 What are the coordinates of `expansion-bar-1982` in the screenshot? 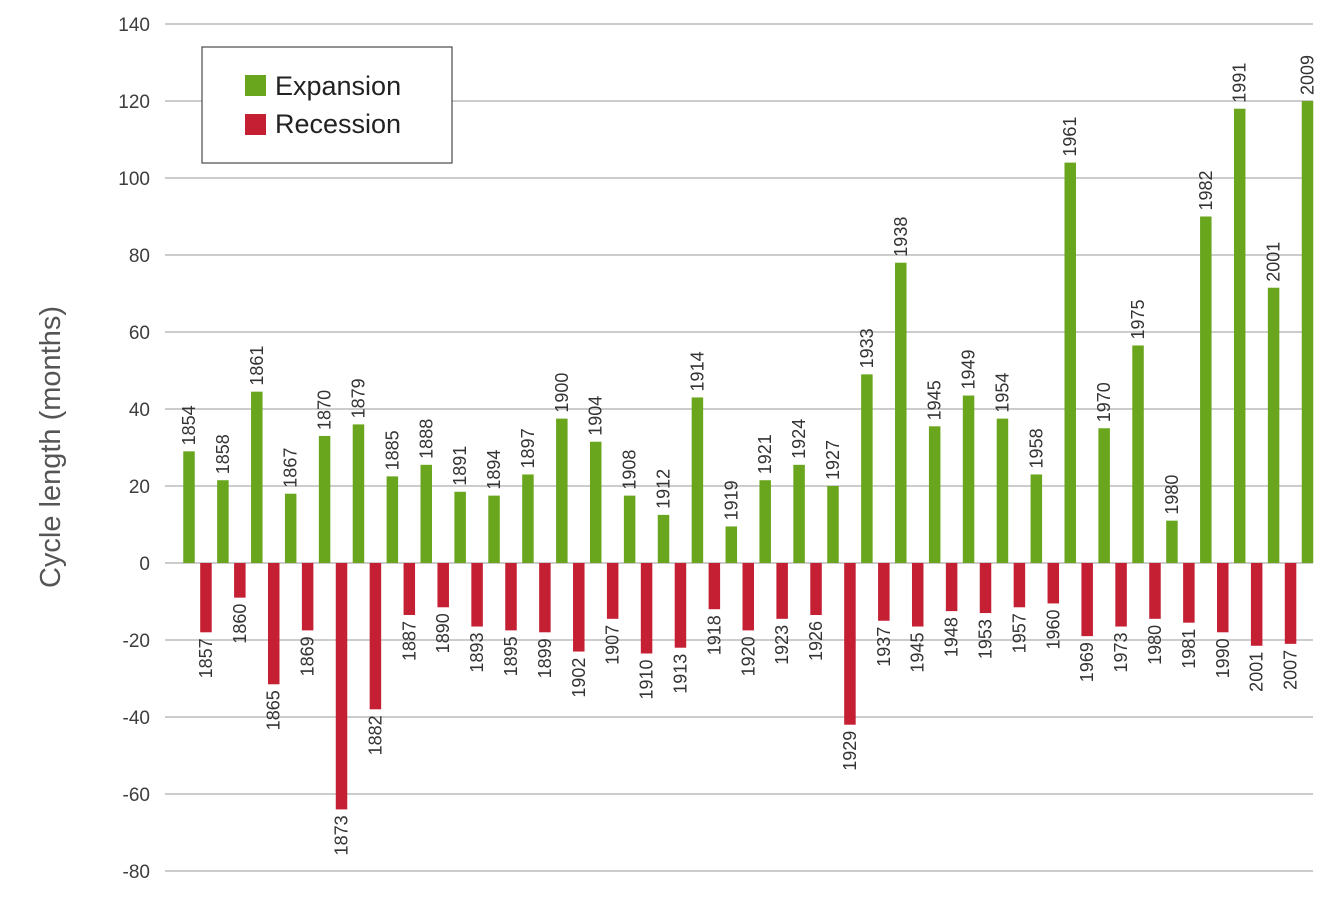 It's located at (1206, 389).